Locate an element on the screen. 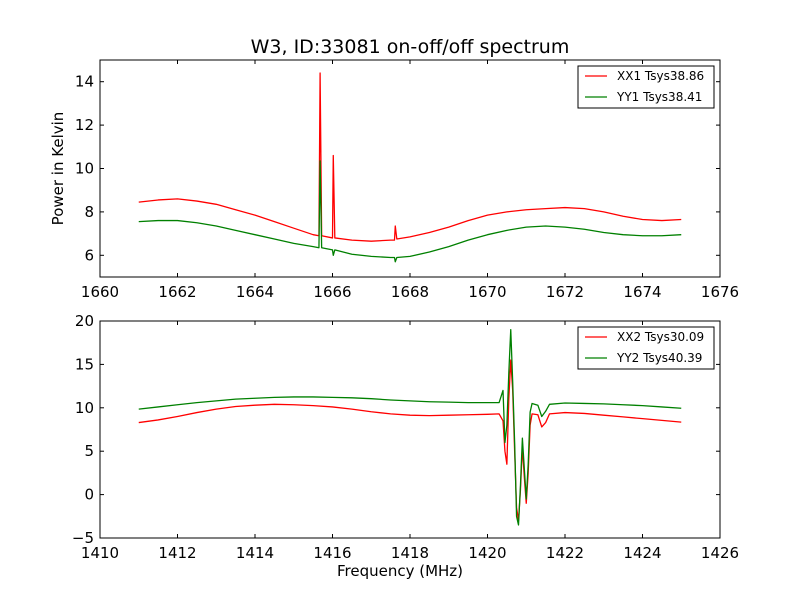 This screenshot has width=800, height=600. x-tick-label: 1420 is located at coordinates (487, 553).